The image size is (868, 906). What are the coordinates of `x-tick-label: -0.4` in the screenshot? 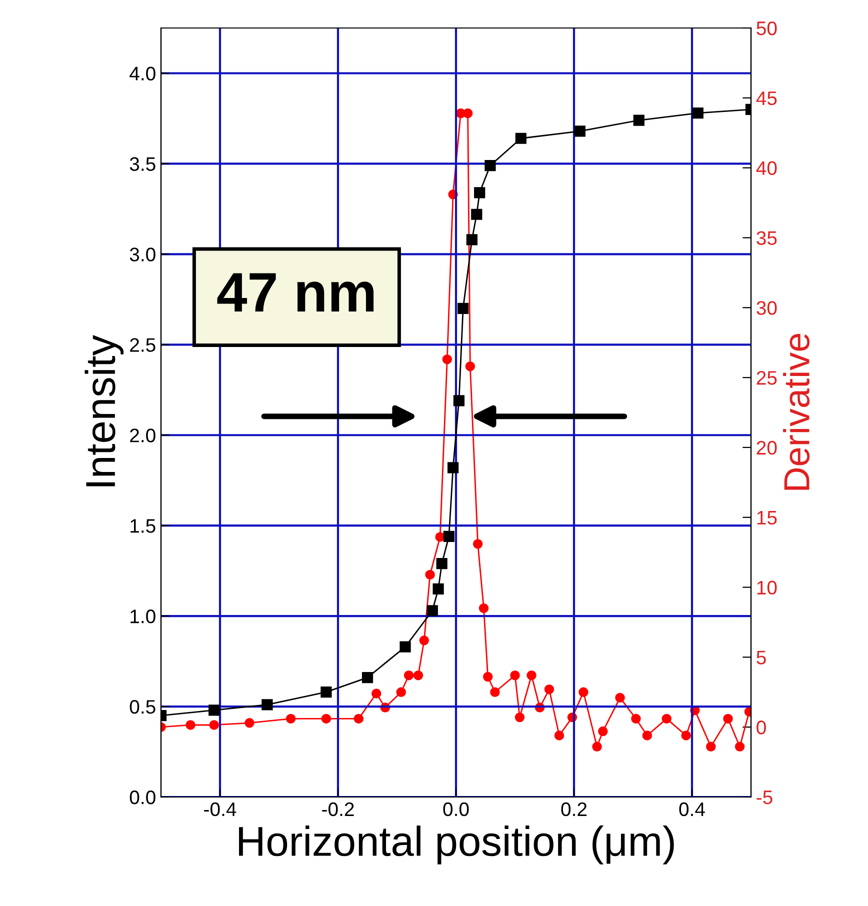 It's located at (220, 809).